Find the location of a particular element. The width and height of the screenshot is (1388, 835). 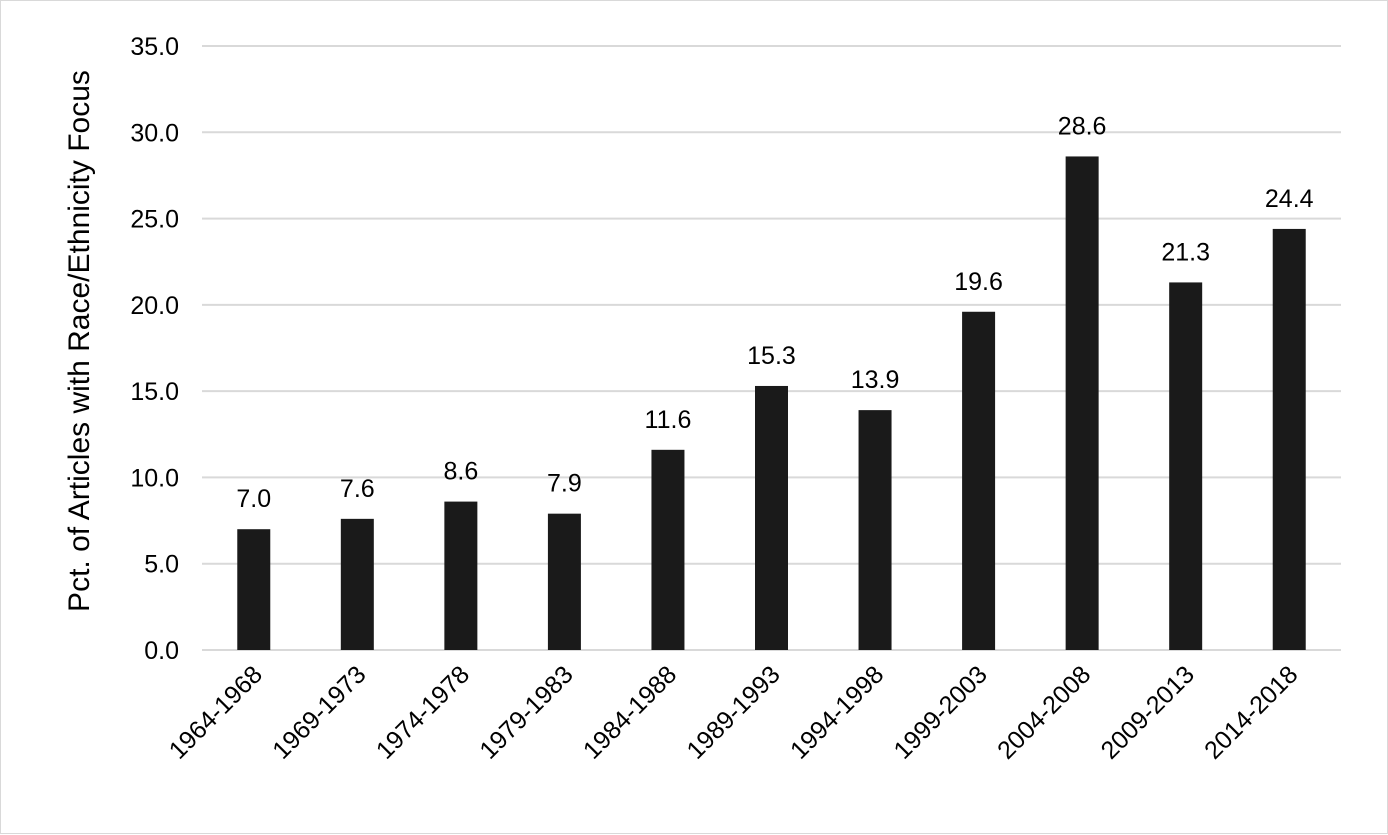

data-label: 28.6 is located at coordinates (1082, 126).